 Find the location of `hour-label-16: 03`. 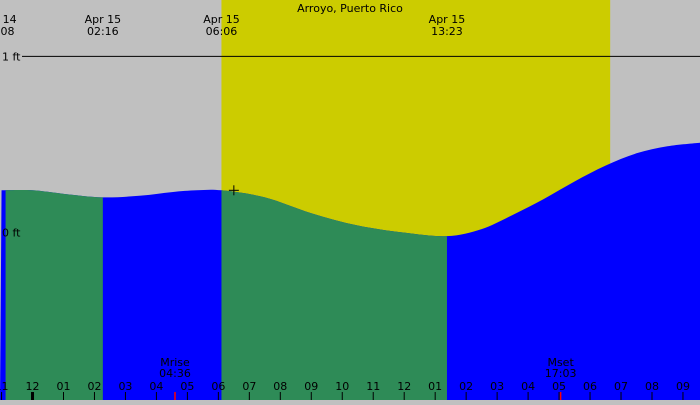

hour-label-16: 03 is located at coordinates (497, 386).